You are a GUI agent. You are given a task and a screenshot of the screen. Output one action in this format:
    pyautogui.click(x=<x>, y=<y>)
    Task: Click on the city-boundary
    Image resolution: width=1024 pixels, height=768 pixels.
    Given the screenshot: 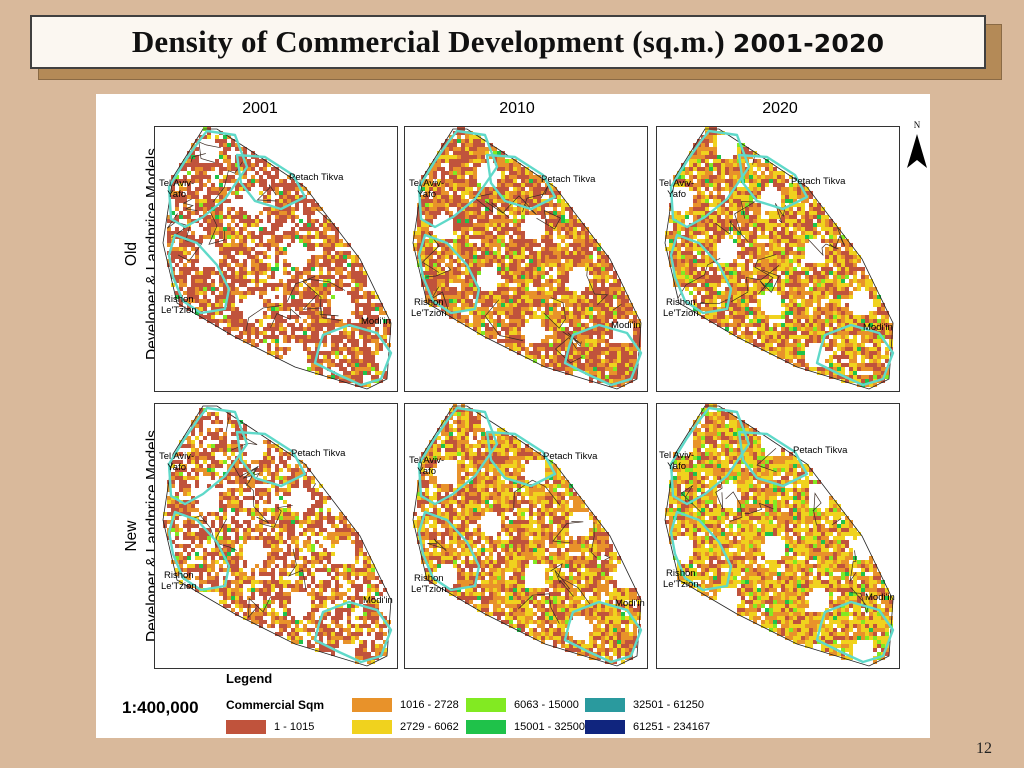 What is the action you would take?
    pyautogui.click(x=521, y=182)
    